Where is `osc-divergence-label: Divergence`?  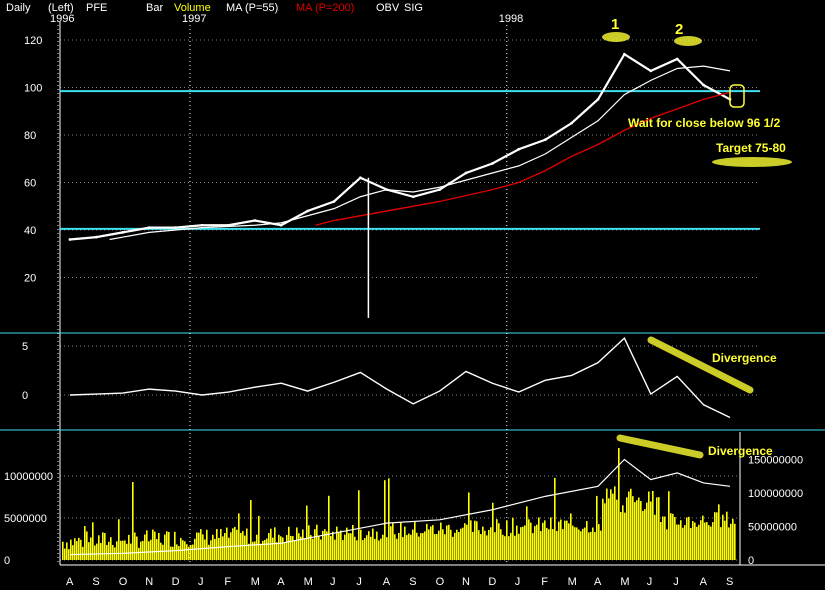 osc-divergence-label: Divergence is located at coordinates (744, 358).